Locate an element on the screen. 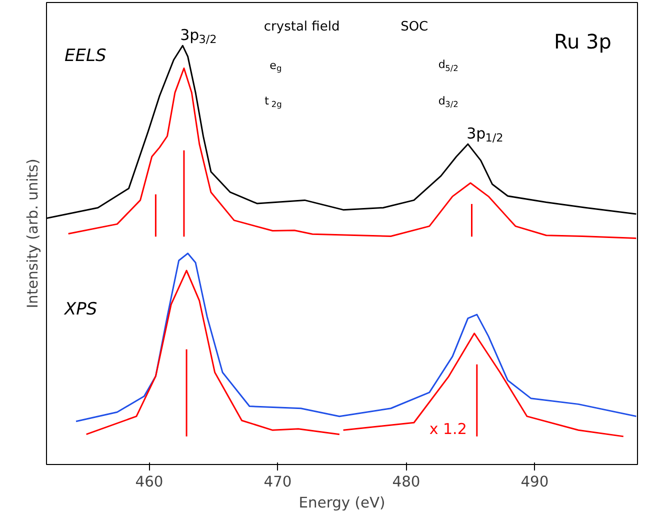  text: SOC is located at coordinates (414, 26).